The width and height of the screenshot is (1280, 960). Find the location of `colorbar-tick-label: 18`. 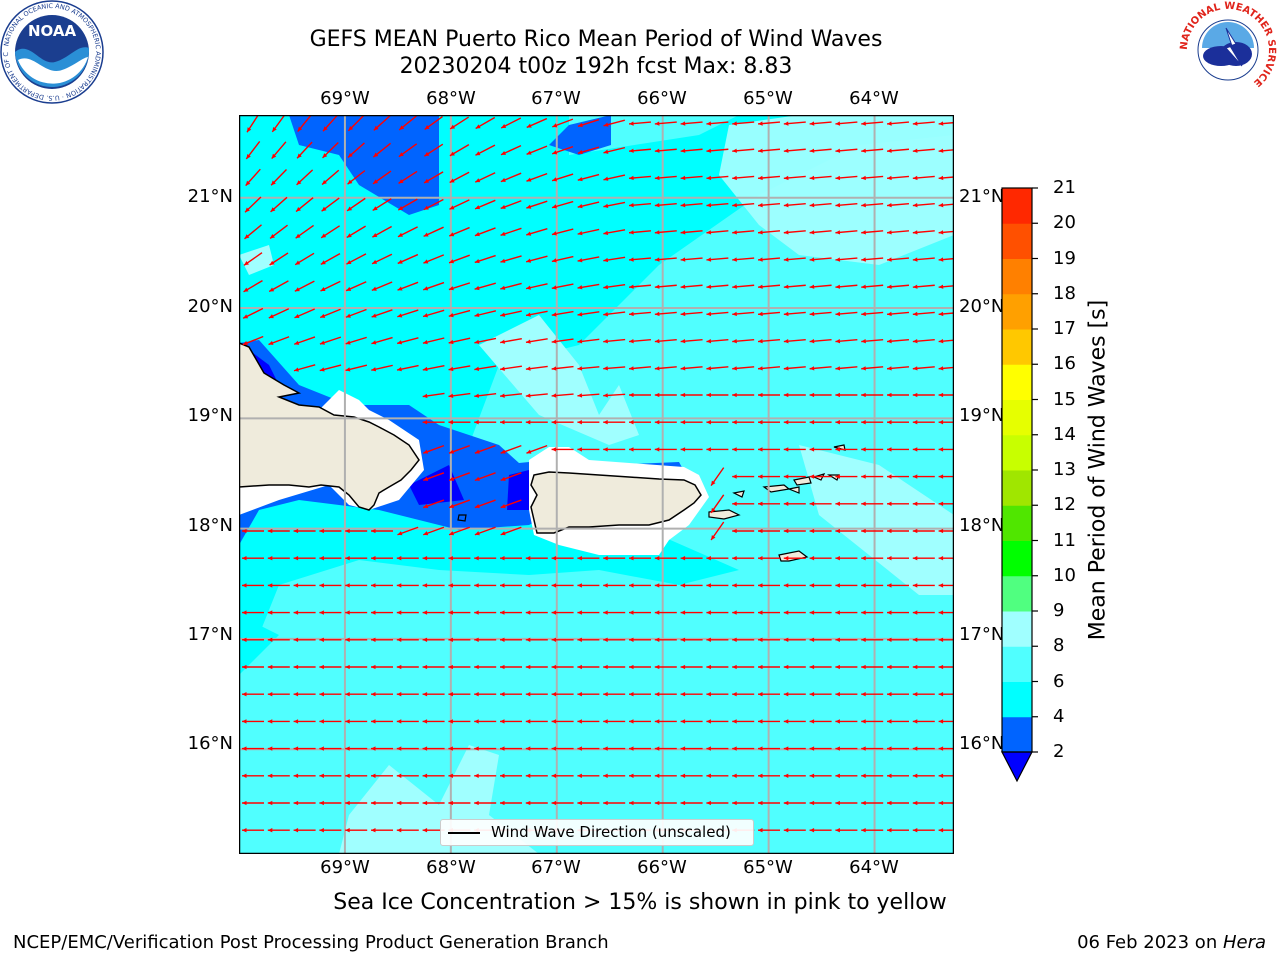

colorbar-tick-label: 18 is located at coordinates (1064, 293).